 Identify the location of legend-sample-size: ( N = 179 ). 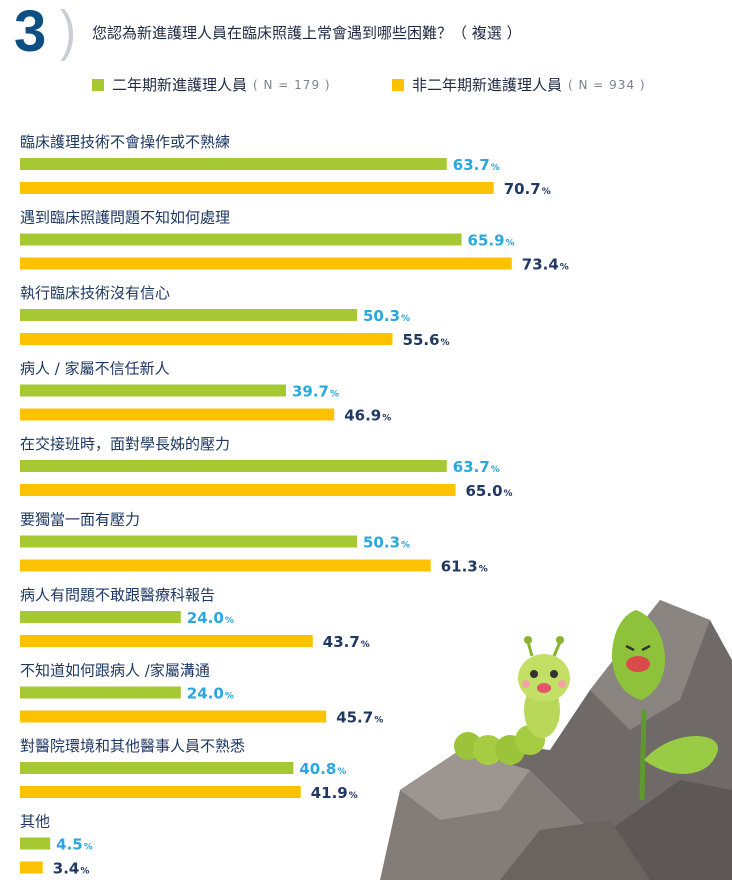
(292, 84).